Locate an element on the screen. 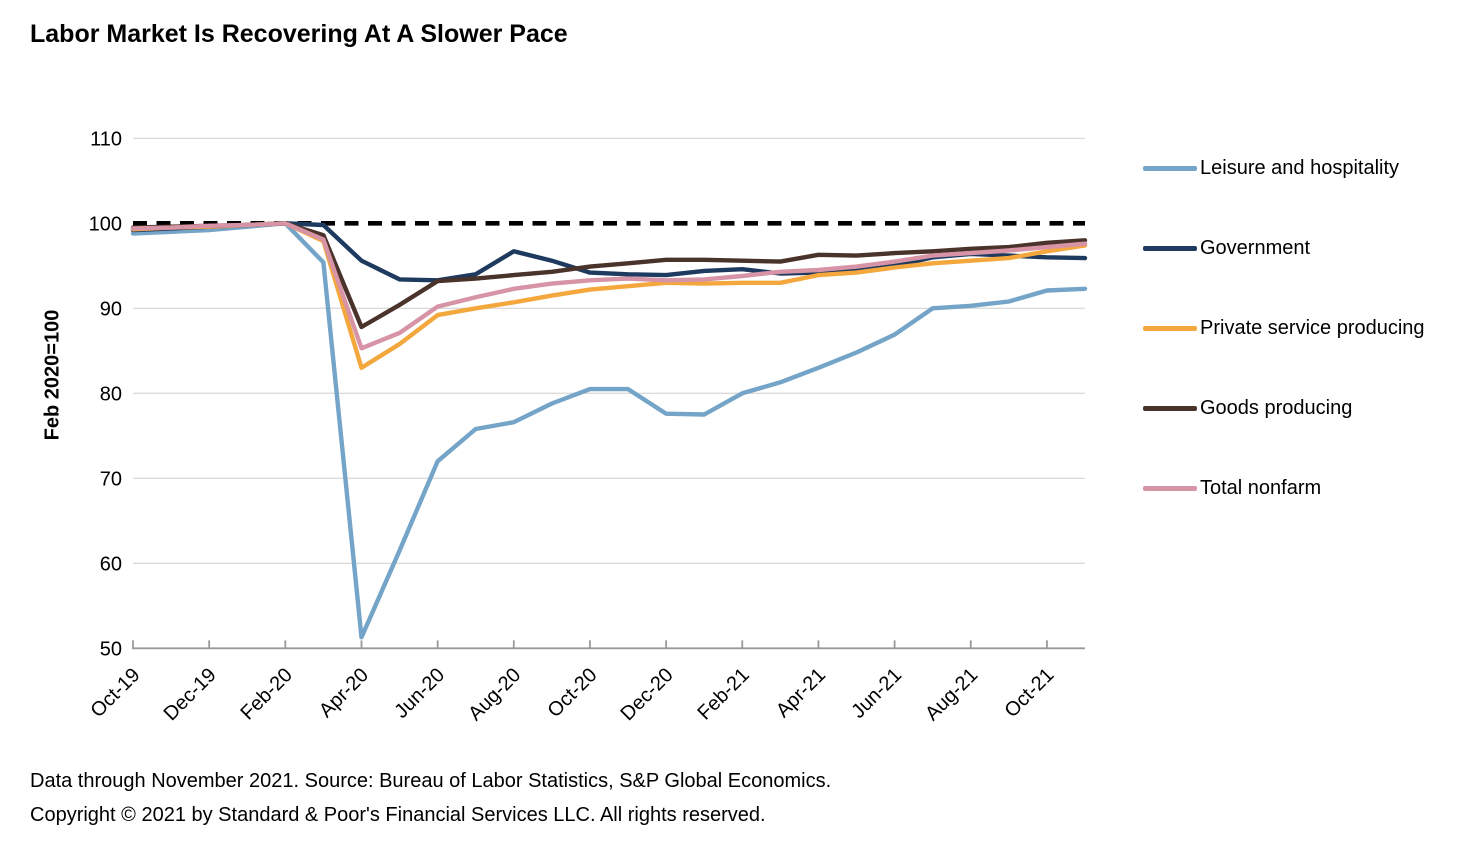  legend-item-government: Government is located at coordinates (1284, 248).